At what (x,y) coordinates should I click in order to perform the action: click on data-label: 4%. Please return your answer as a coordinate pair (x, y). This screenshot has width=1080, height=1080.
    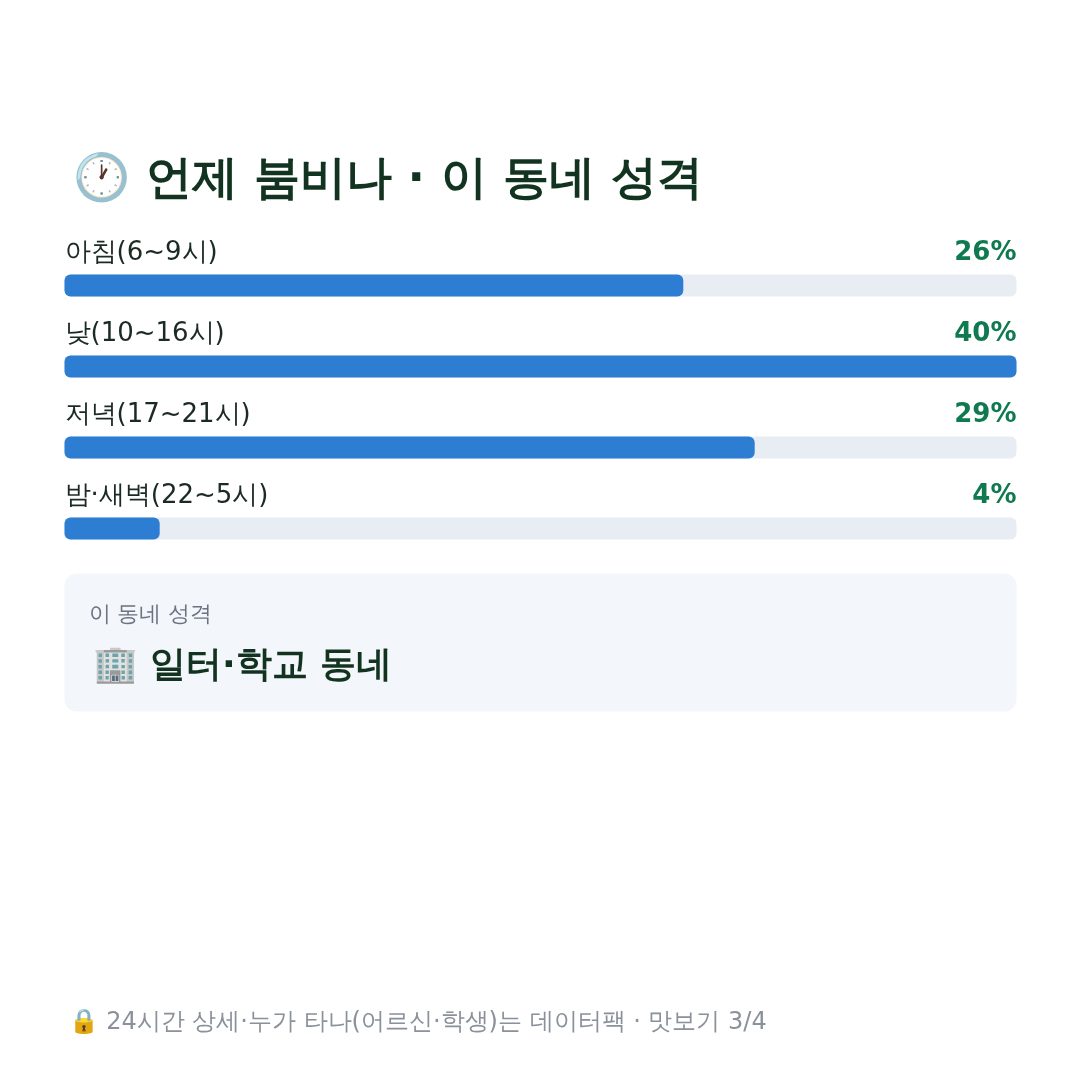
    Looking at the image, I should click on (994, 493).